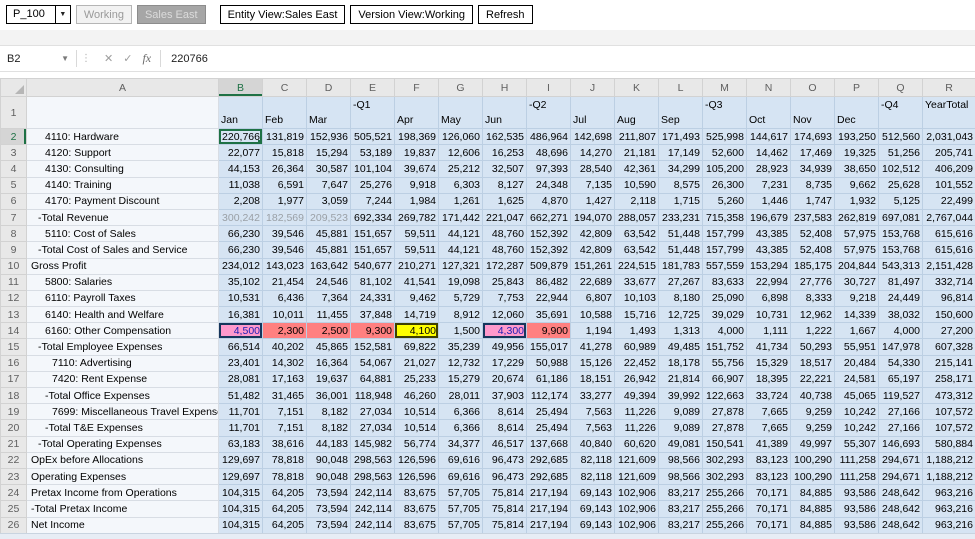  What do you see at coordinates (122, 136) in the screenshot?
I see `cell-A2: 4110: Hardware` at bounding box center [122, 136].